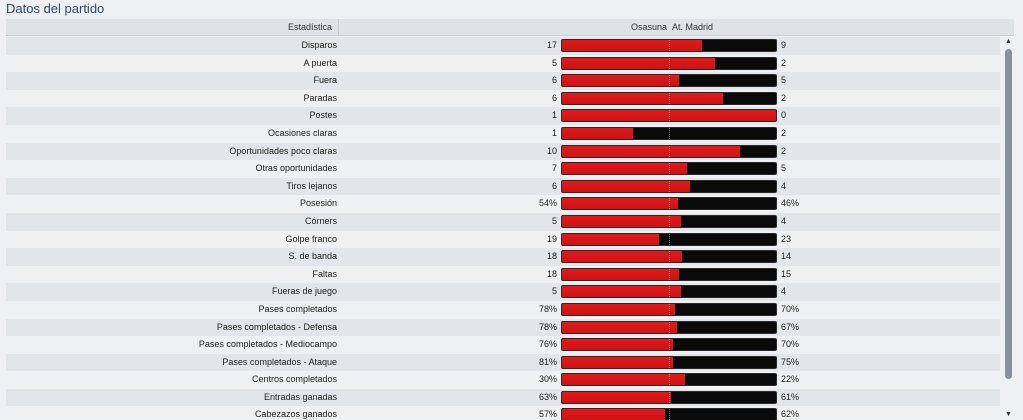 Image resolution: width=1023 pixels, height=420 pixels. What do you see at coordinates (172, 27) in the screenshot?
I see `column-header-stat: Estadística` at bounding box center [172, 27].